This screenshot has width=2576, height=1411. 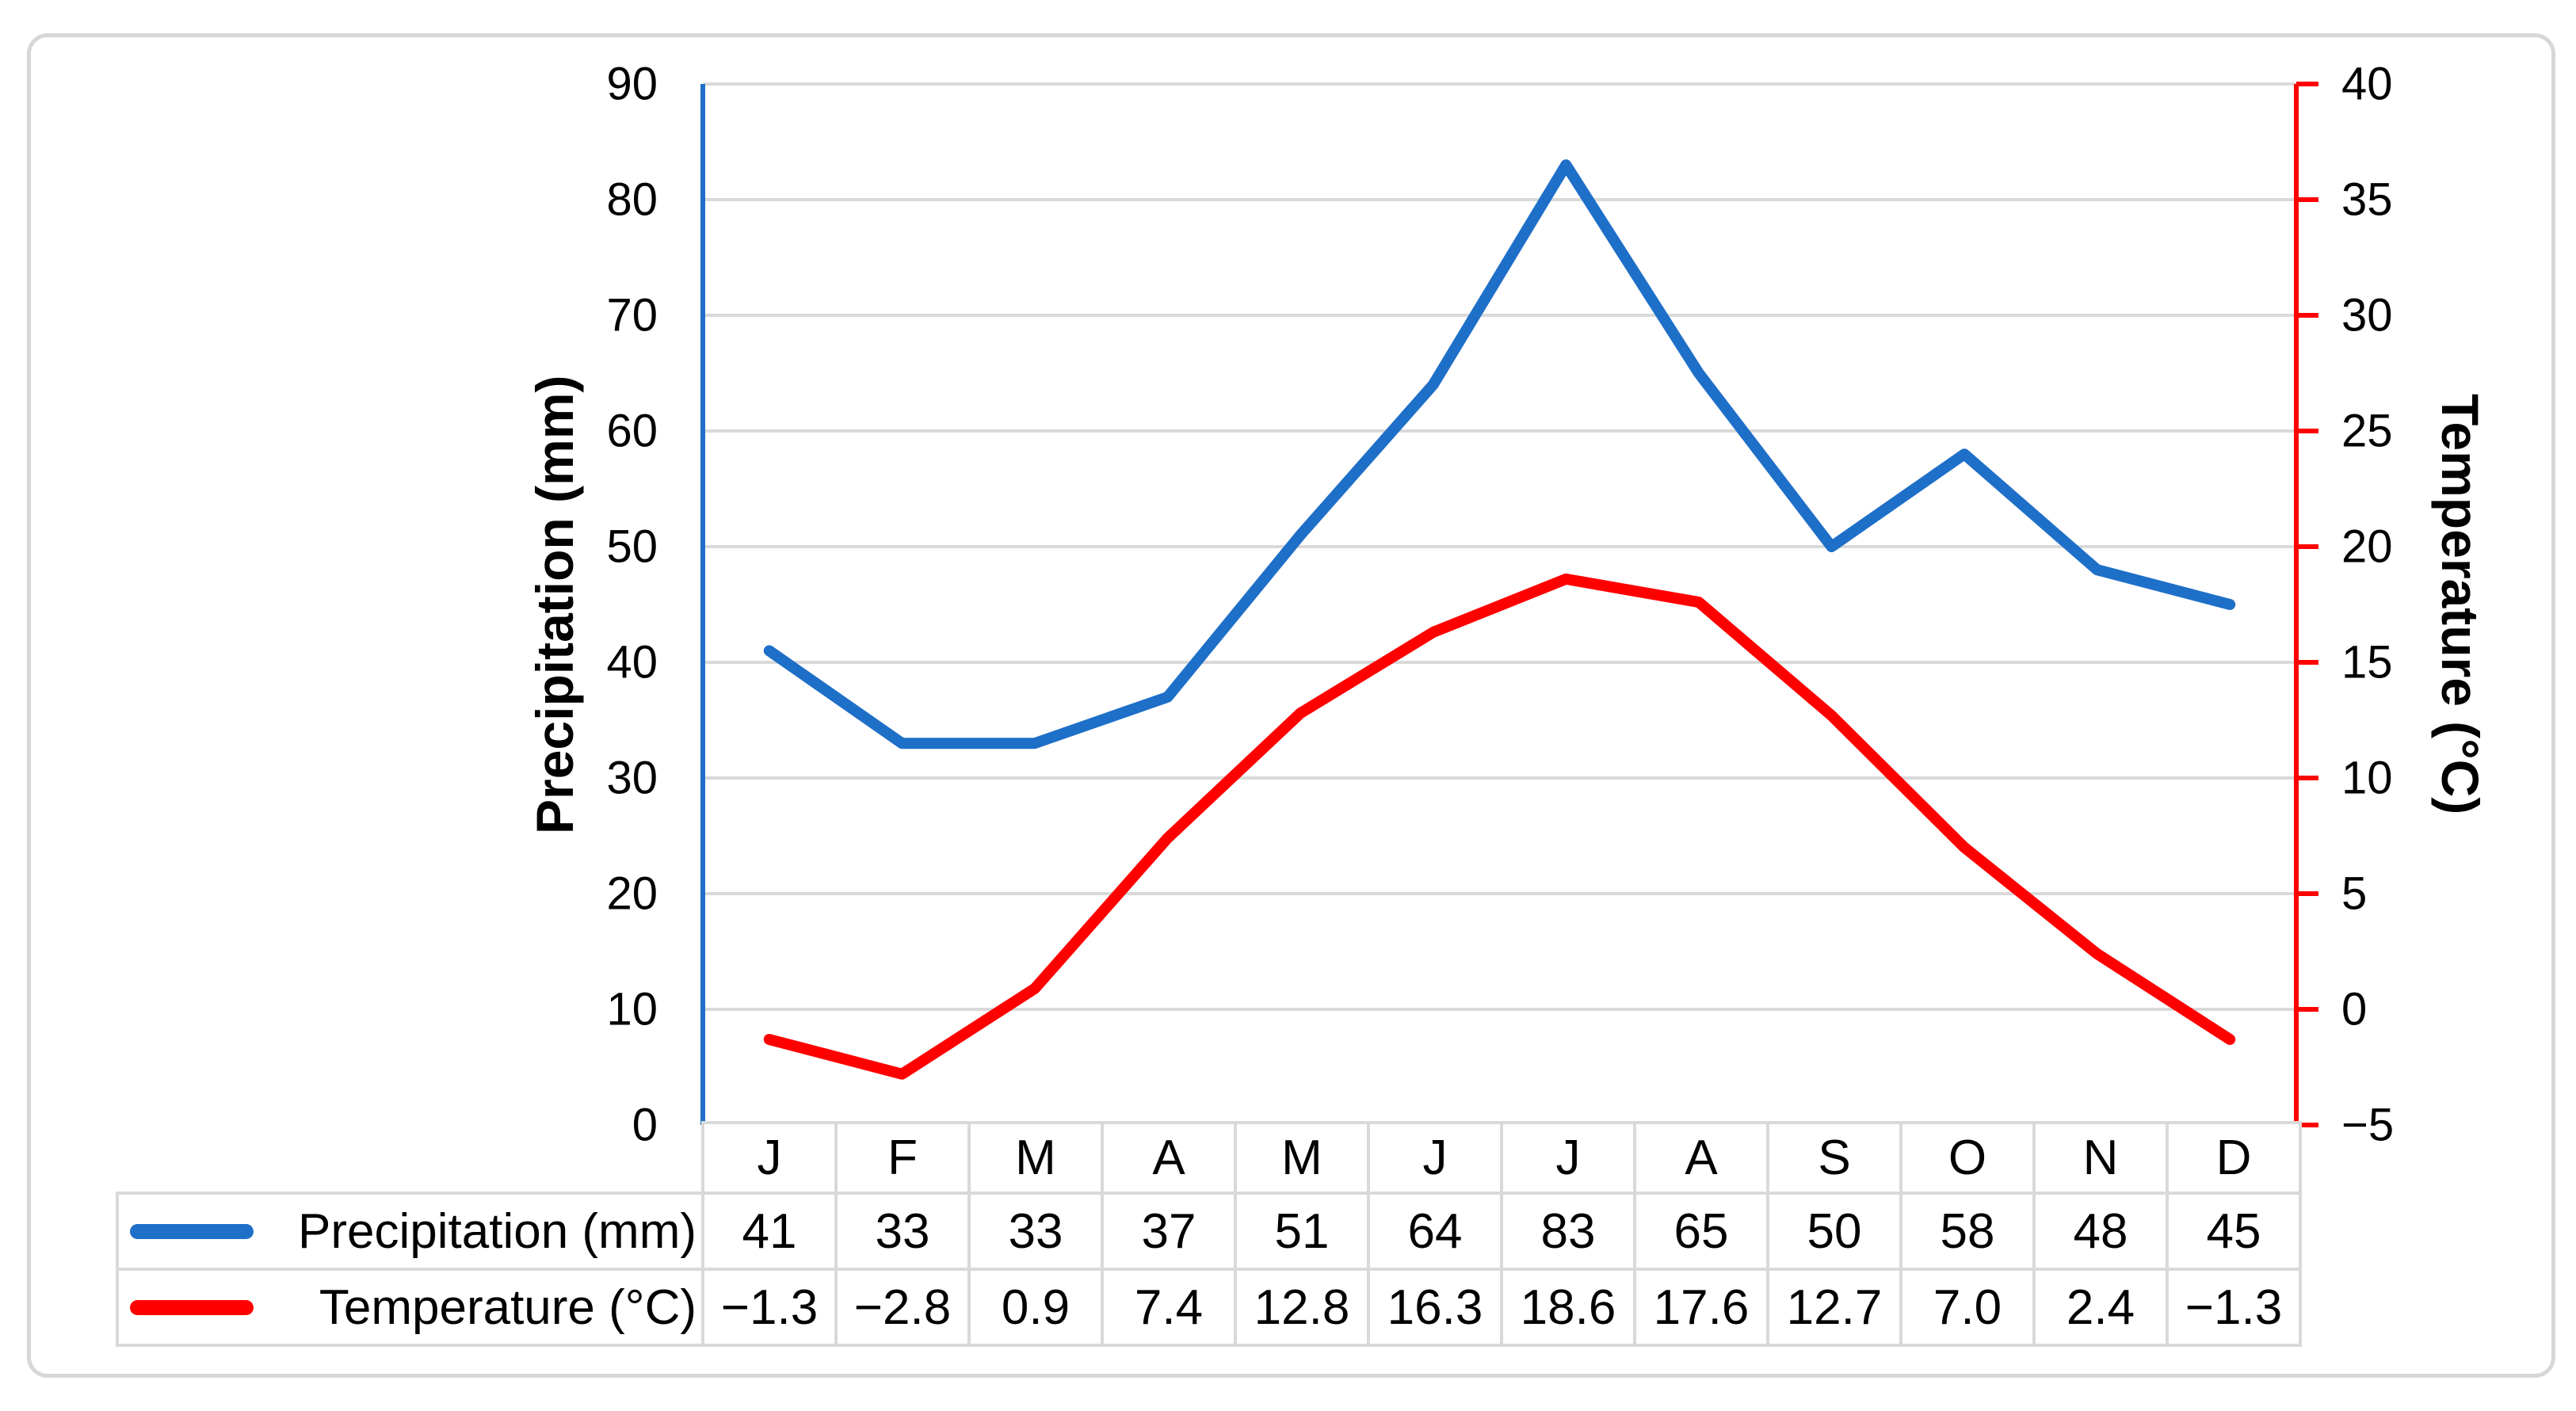 I want to click on precipitation-value-cell: 37, so click(x=1169, y=1231).